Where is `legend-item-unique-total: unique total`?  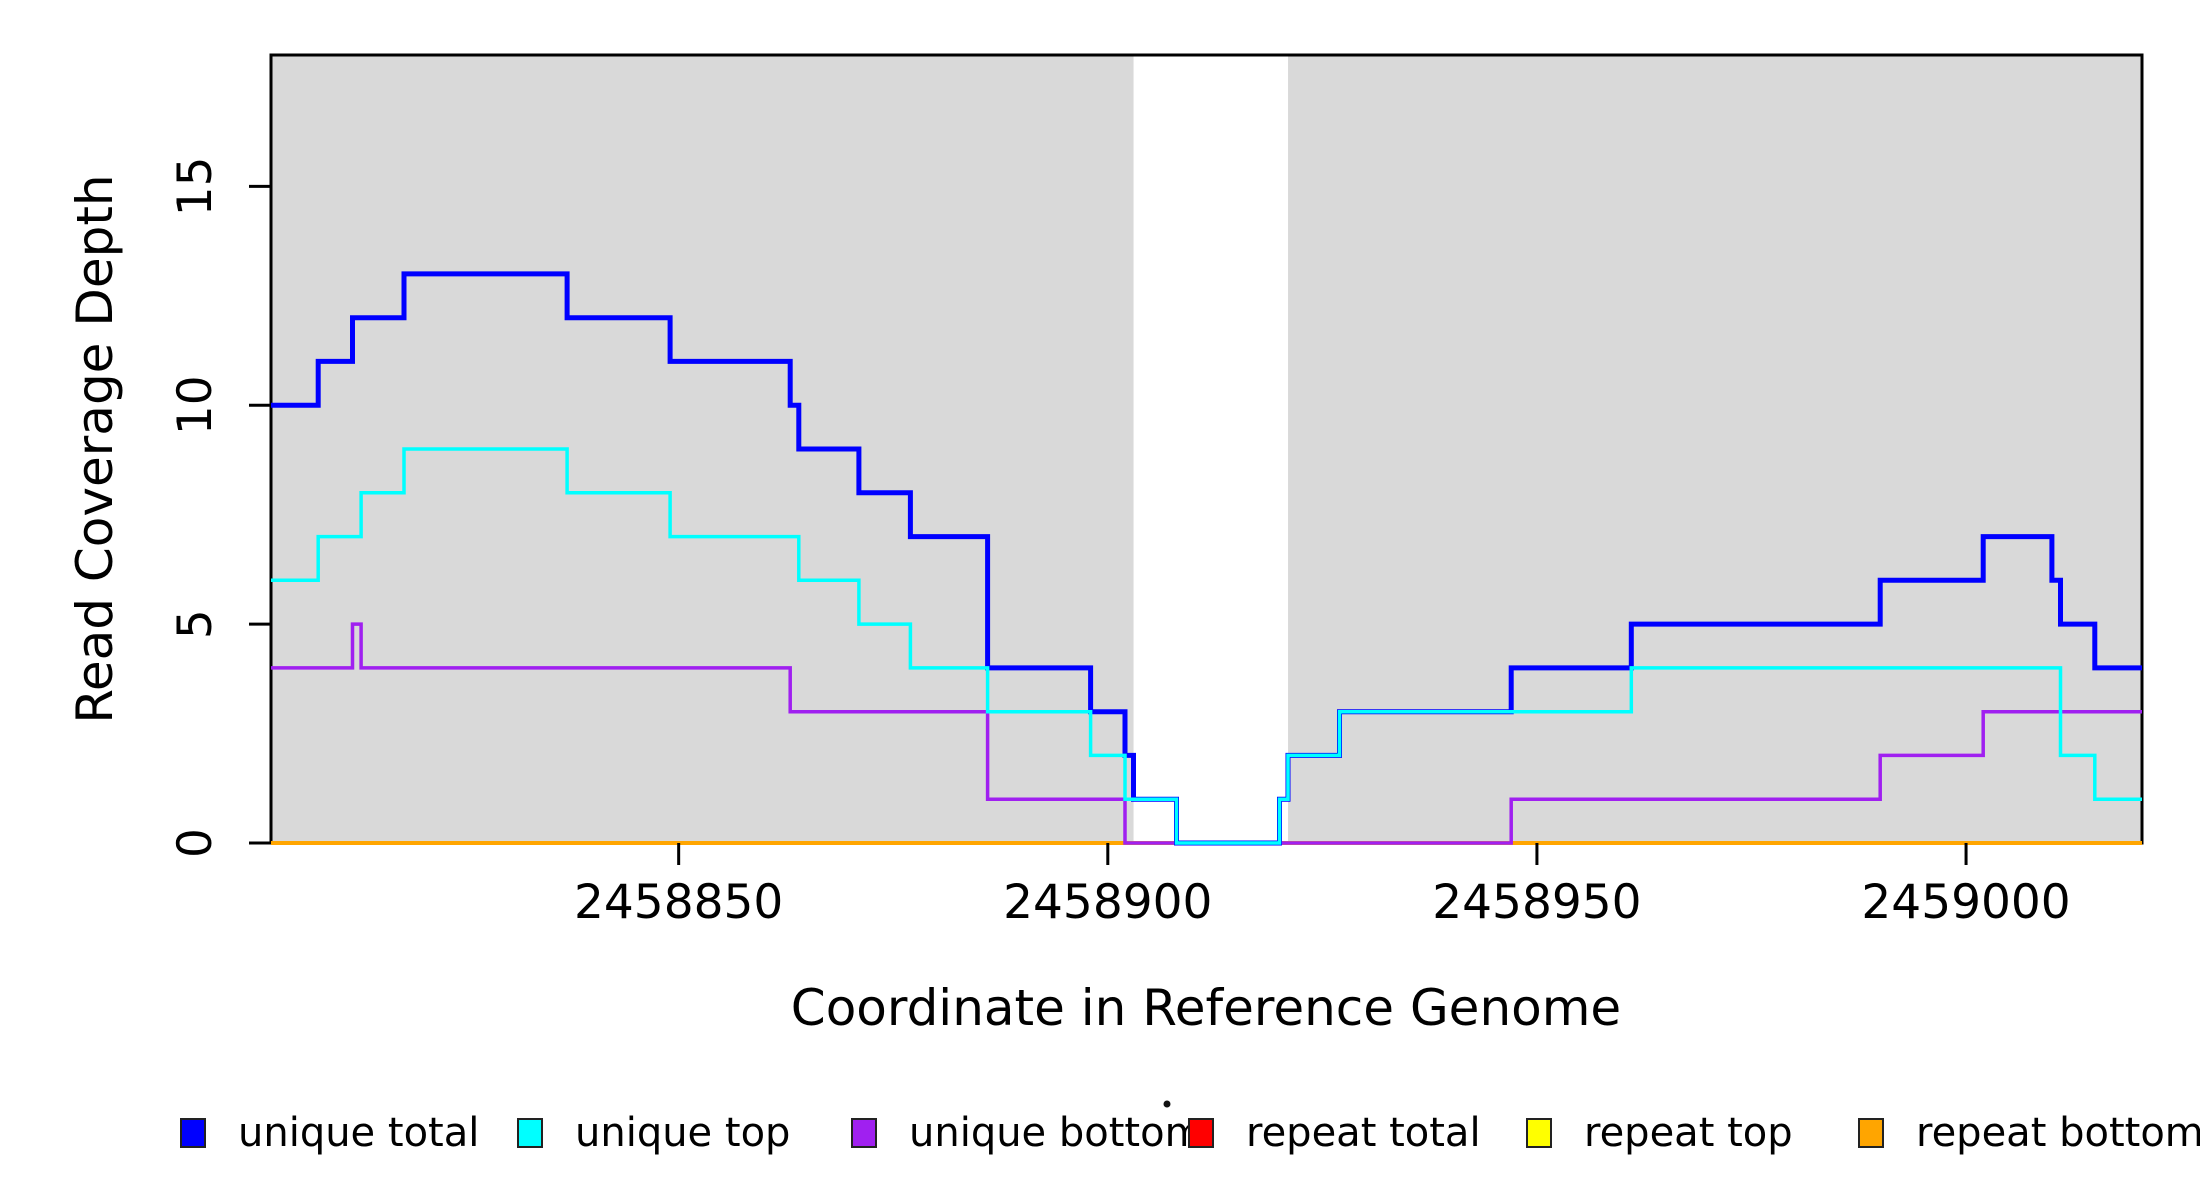 legend-item-unique-total: unique total is located at coordinates (329, 1133).